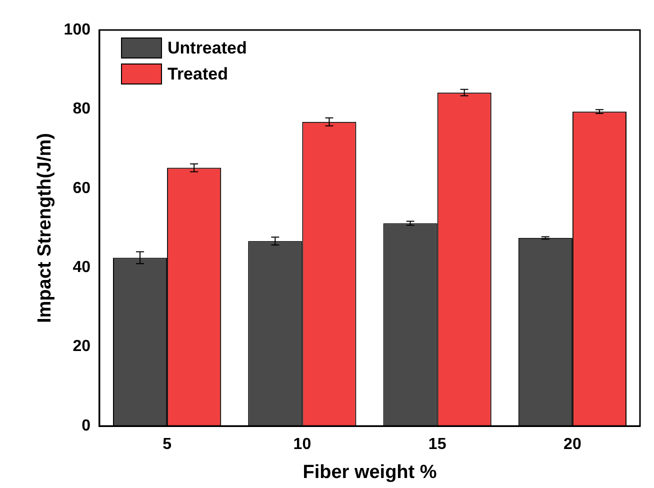  I want to click on x-tick-label: 20, so click(573, 445).